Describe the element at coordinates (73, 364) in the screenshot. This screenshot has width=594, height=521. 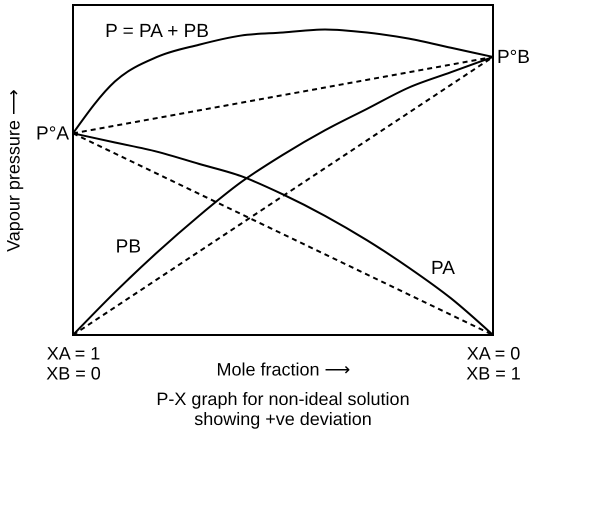
I see `x-tick-label: XA = 1 XB = 0` at that location.